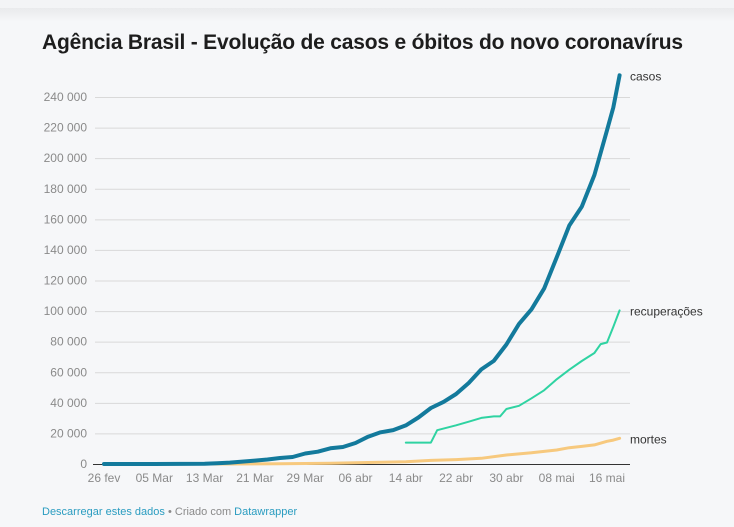 The width and height of the screenshot is (734, 527). Describe the element at coordinates (666, 311) in the screenshot. I see `series-label-recuperacoes: recuperações` at that location.